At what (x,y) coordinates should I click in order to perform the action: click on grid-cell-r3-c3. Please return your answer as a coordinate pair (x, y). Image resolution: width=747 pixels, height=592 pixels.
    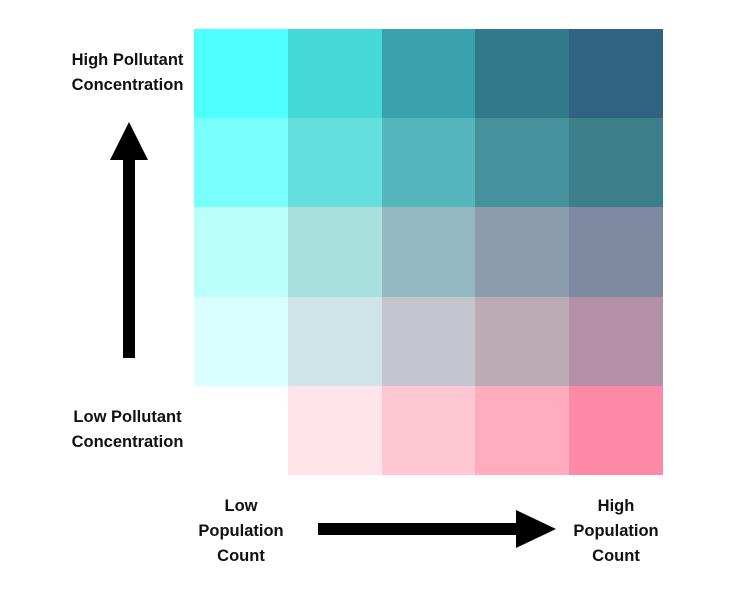
    Looking at the image, I should click on (522, 341).